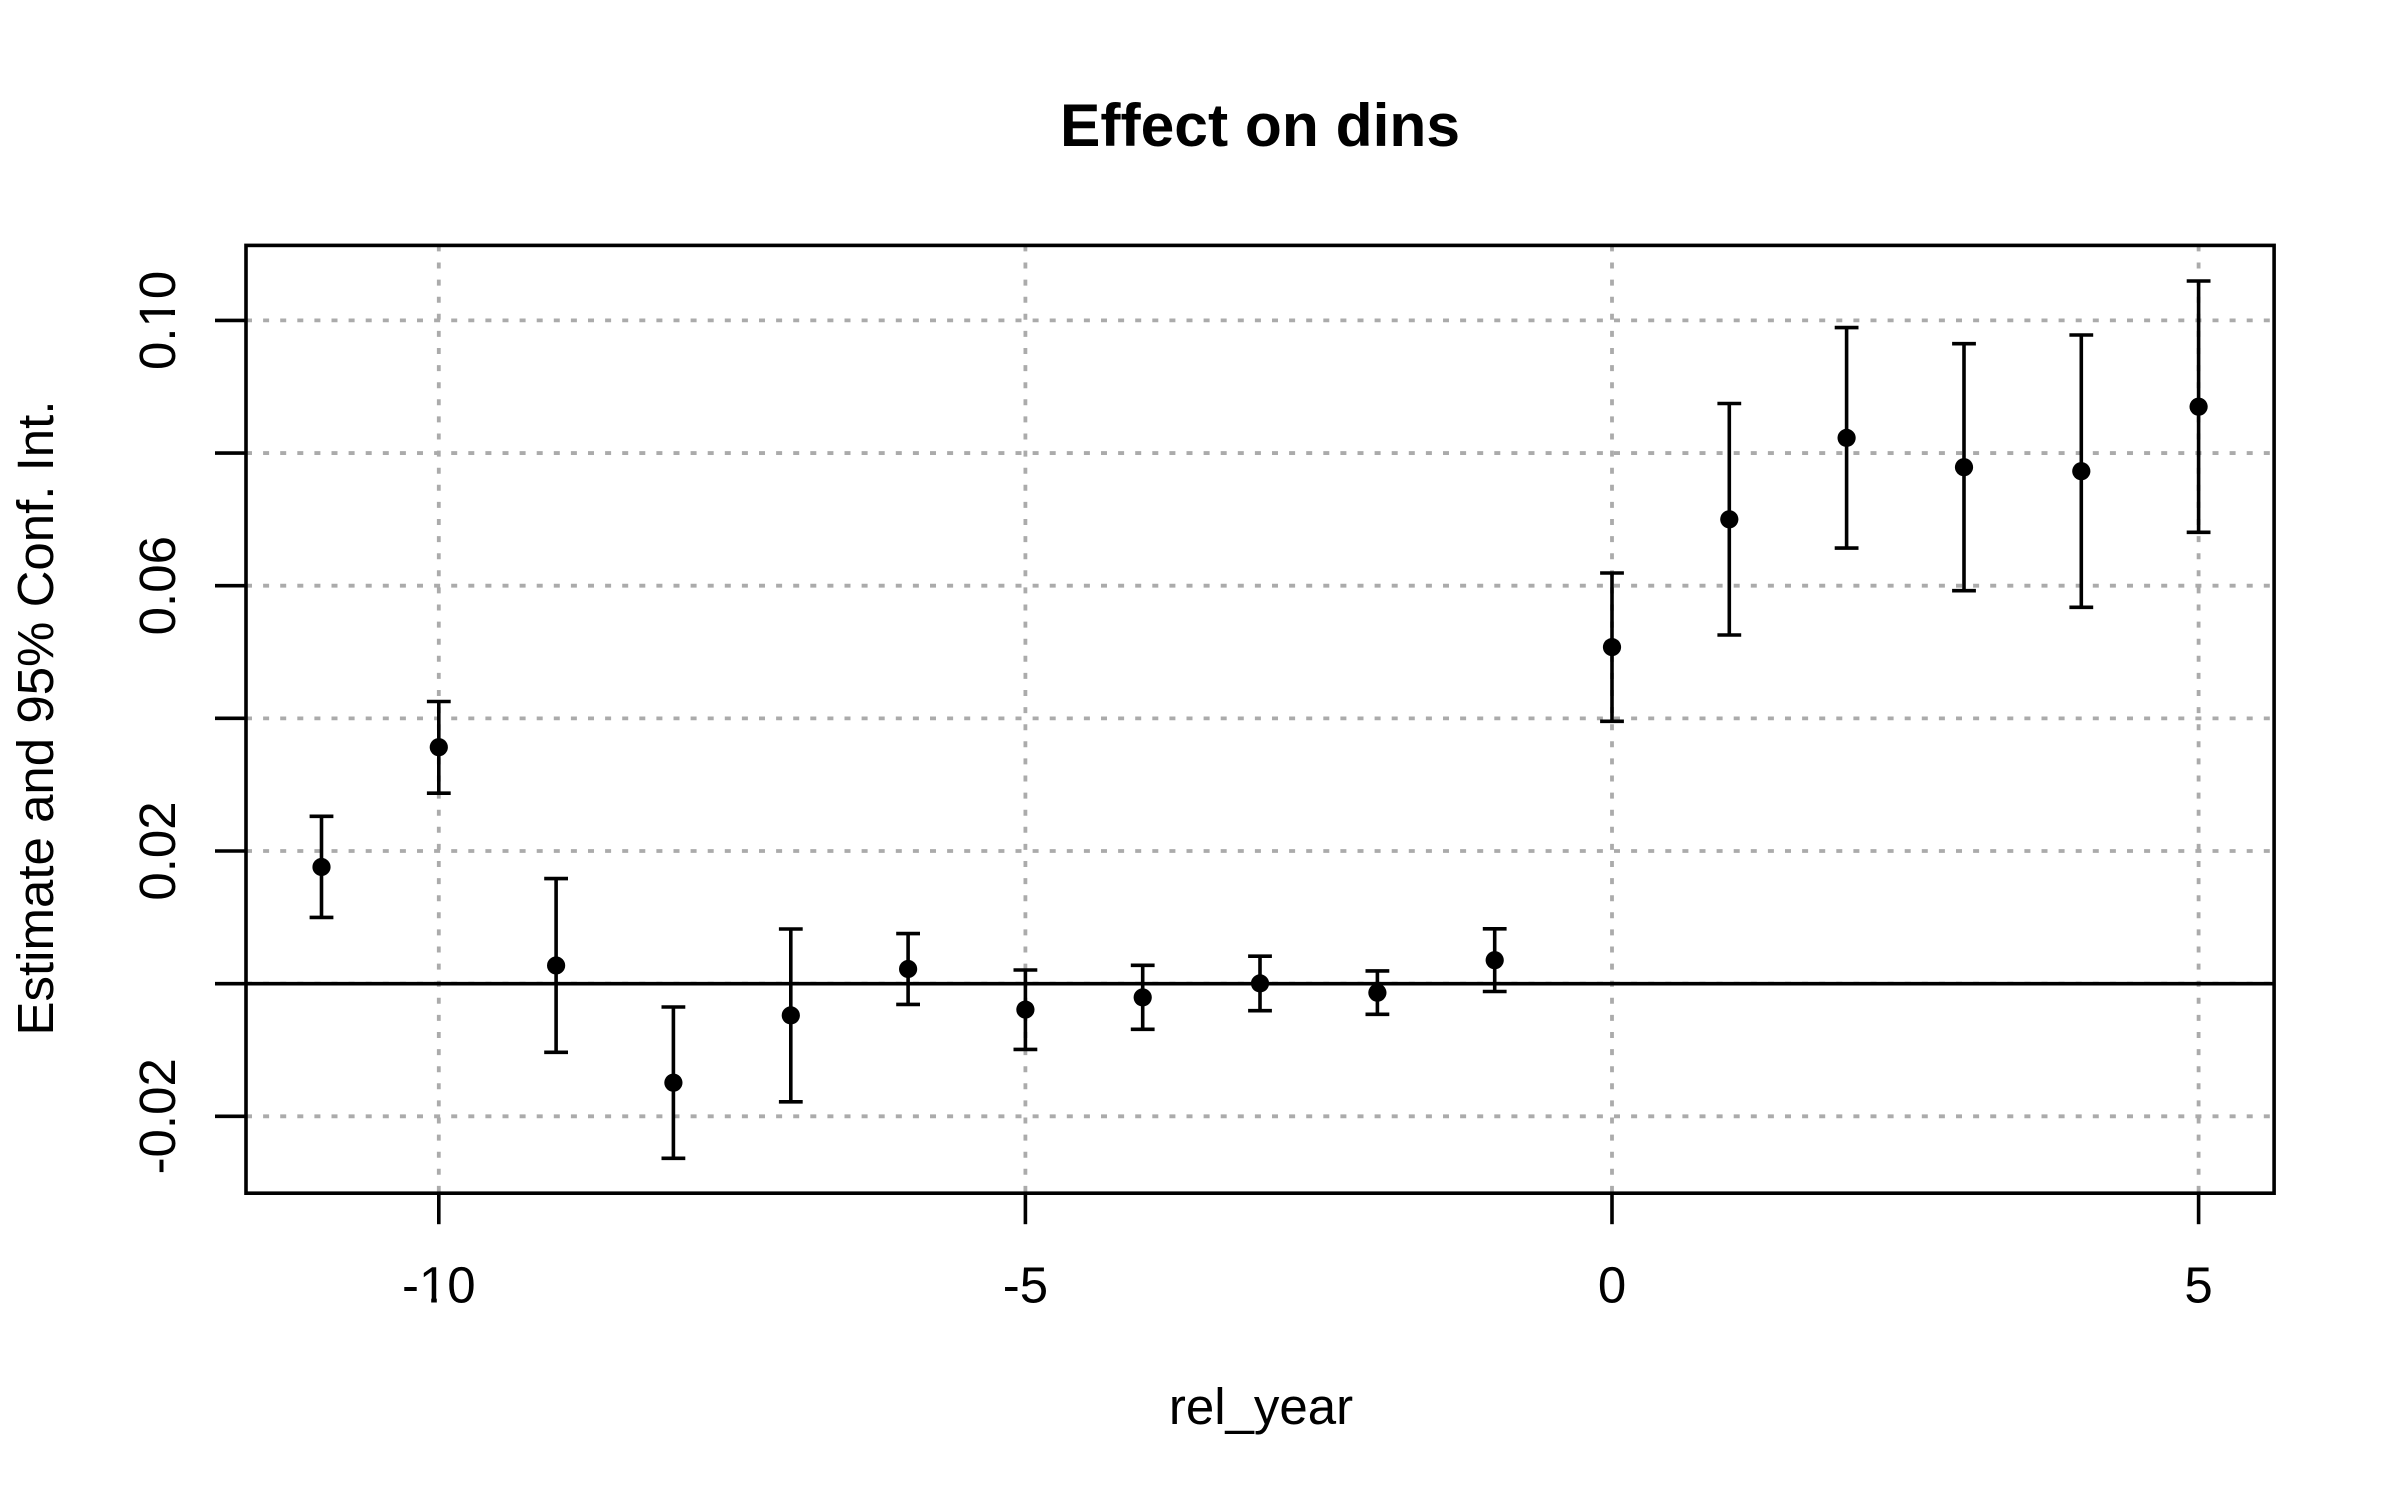 This screenshot has height=1500, width=2400. Describe the element at coordinates (439, 1285) in the screenshot. I see `svg-text: -10` at that location.